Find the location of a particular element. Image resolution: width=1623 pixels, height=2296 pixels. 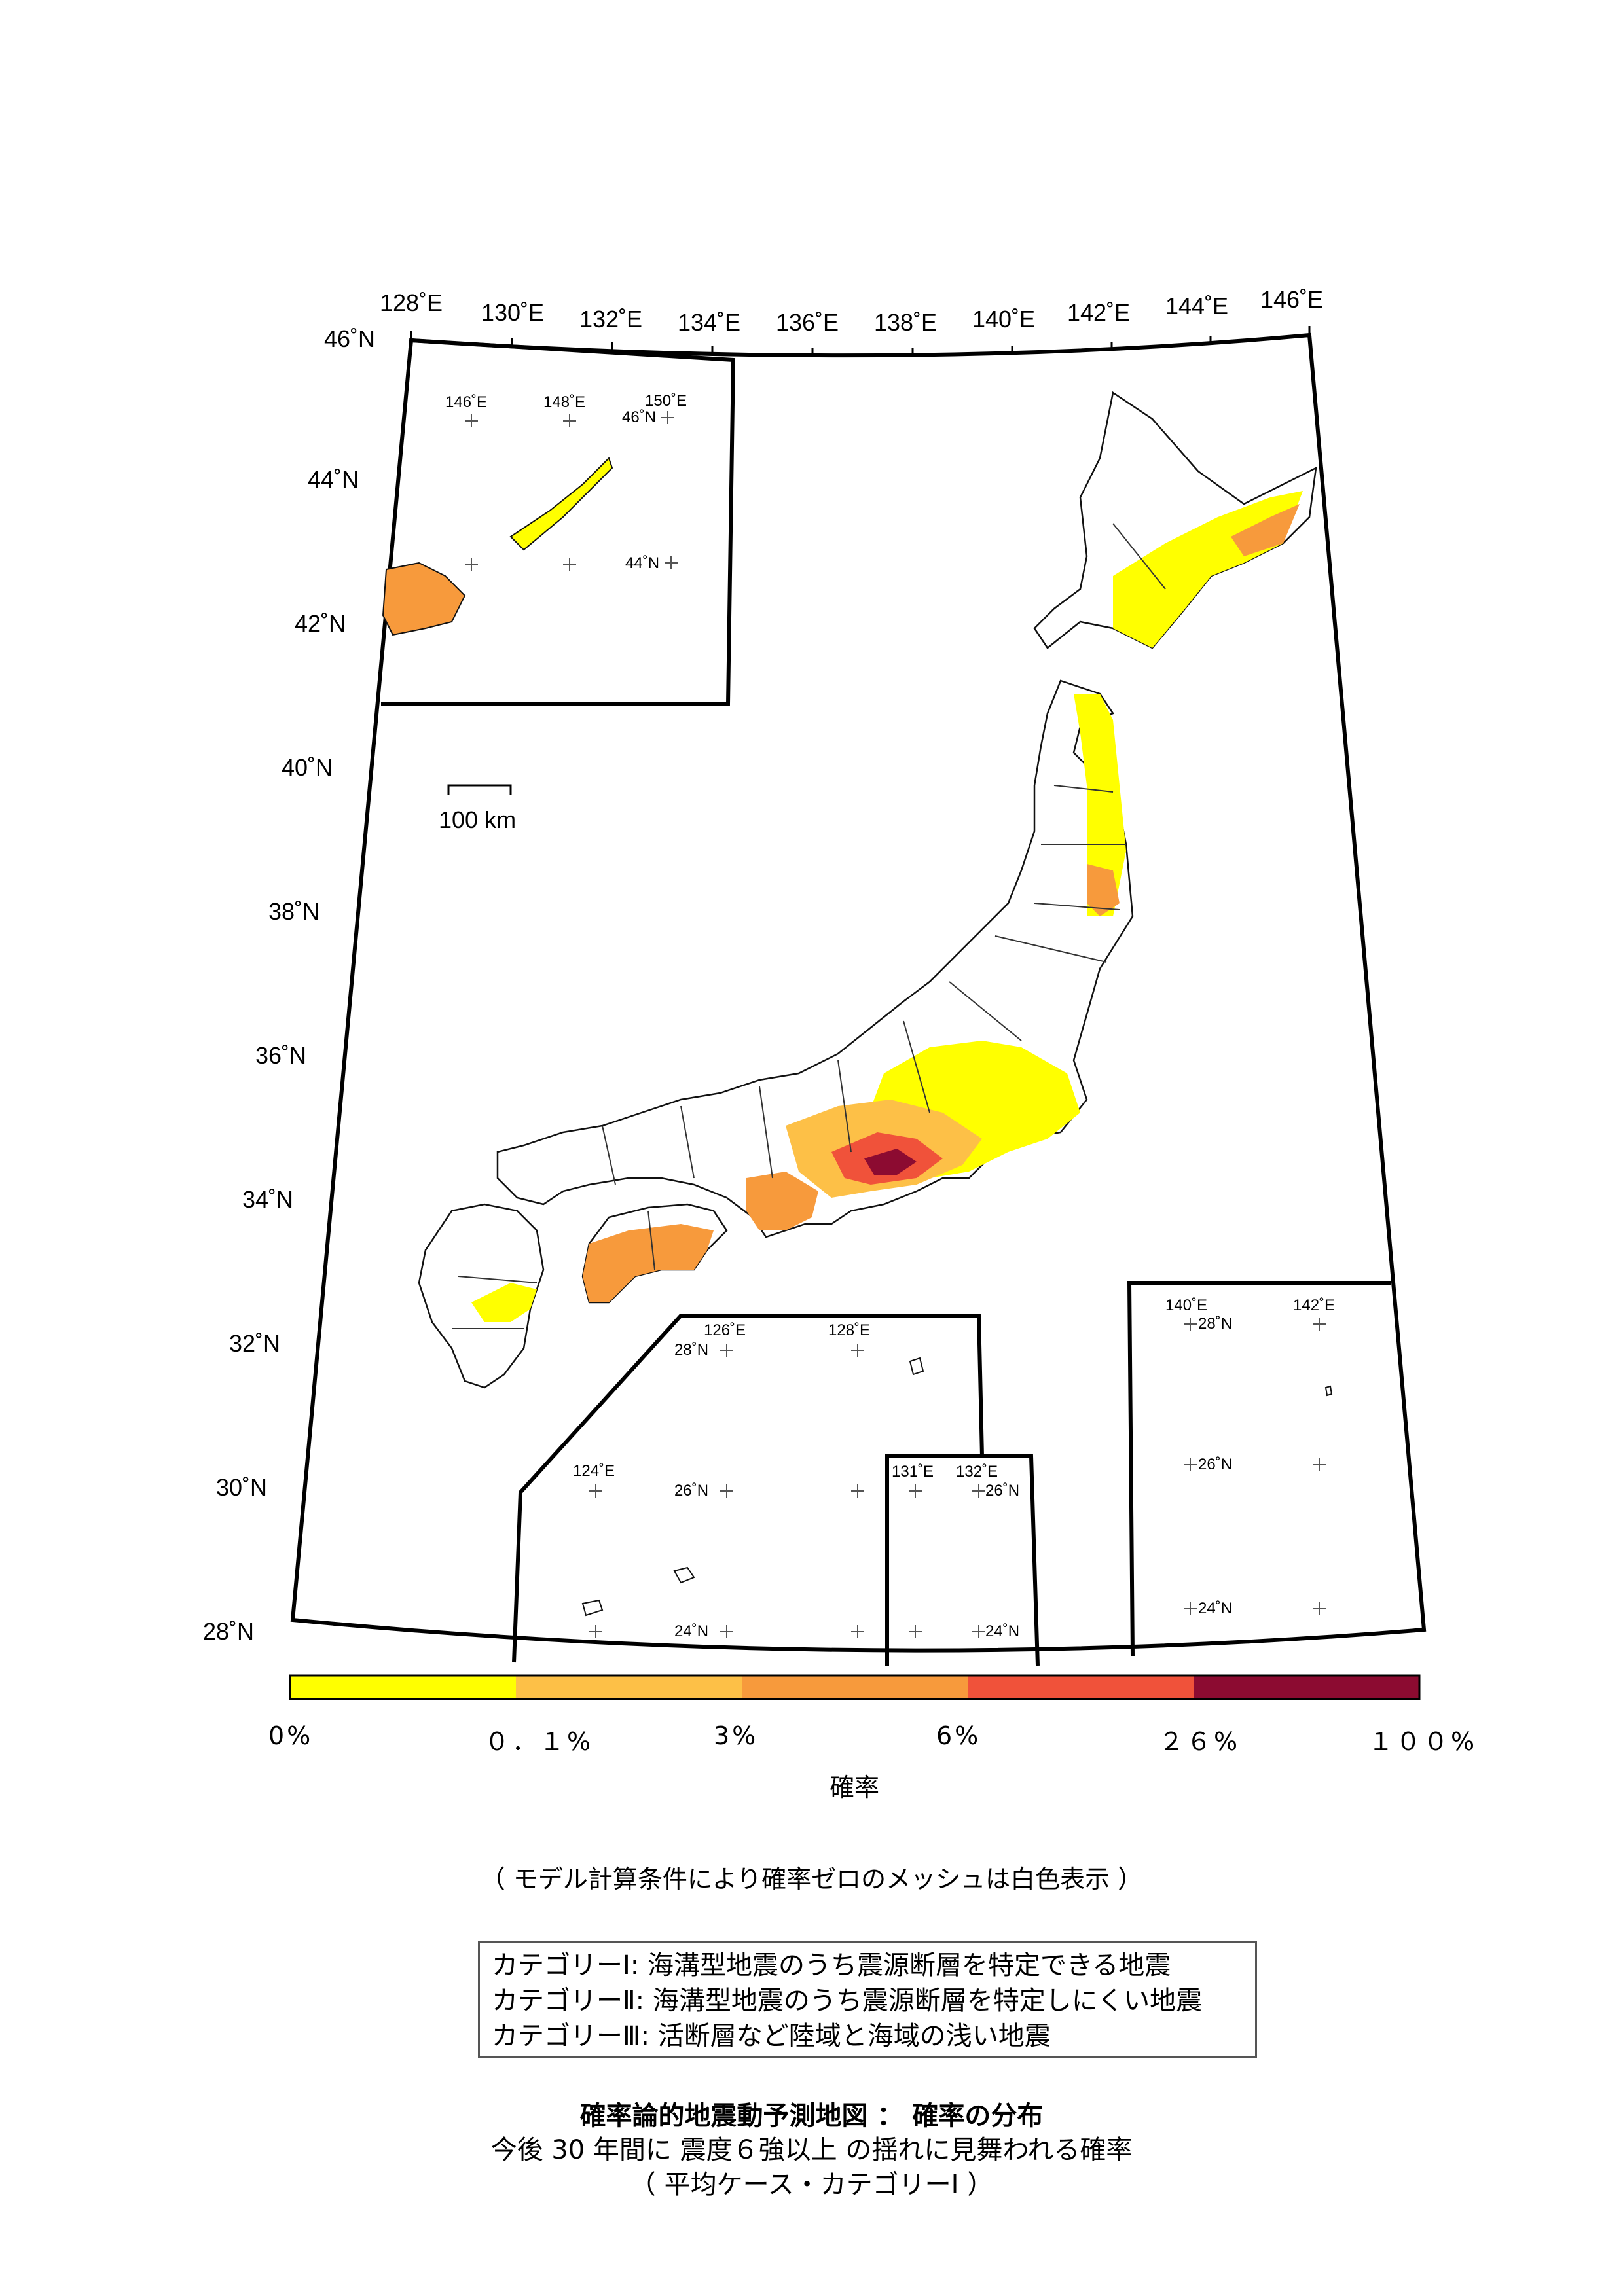

inset-lon-label: 142˚E is located at coordinates (1314, 1305).